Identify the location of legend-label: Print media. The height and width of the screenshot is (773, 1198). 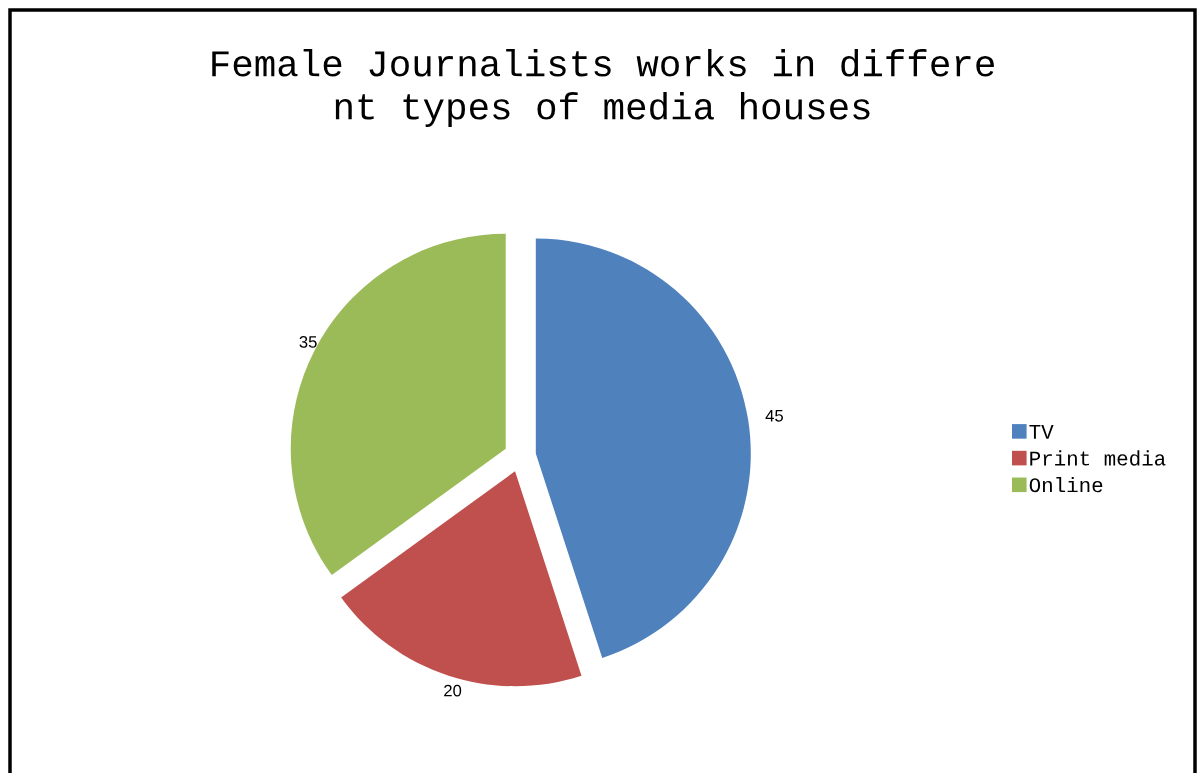
(1098, 458).